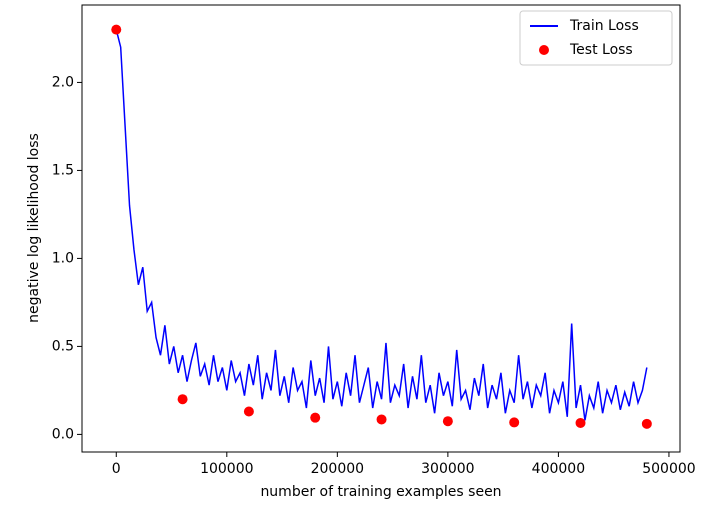 The width and height of the screenshot is (718, 516). Describe the element at coordinates (544, 50) in the screenshot. I see `legend-marker` at that location.